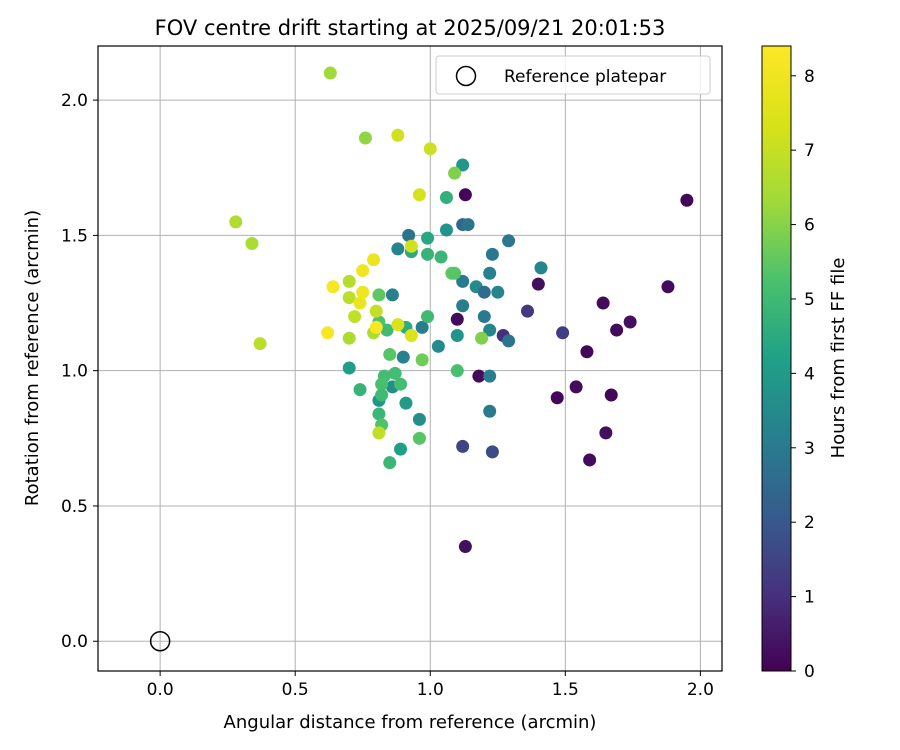  What do you see at coordinates (74, 507) in the screenshot?
I see `y-tick-label: 0.5` at bounding box center [74, 507].